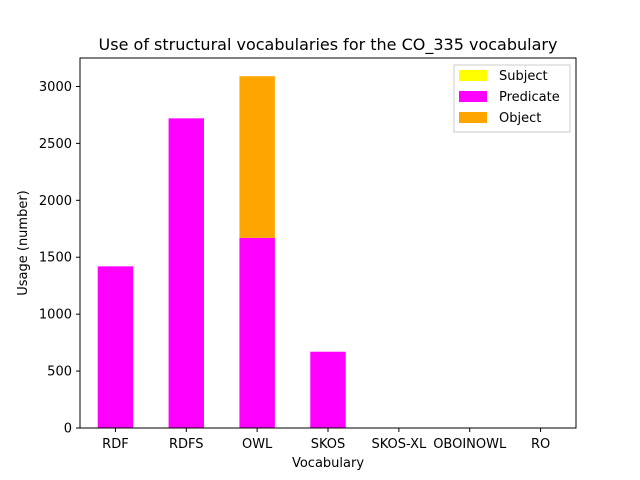 This screenshot has height=480, width=640. What do you see at coordinates (186, 444) in the screenshot?
I see `x-tick-label: RDFS` at bounding box center [186, 444].